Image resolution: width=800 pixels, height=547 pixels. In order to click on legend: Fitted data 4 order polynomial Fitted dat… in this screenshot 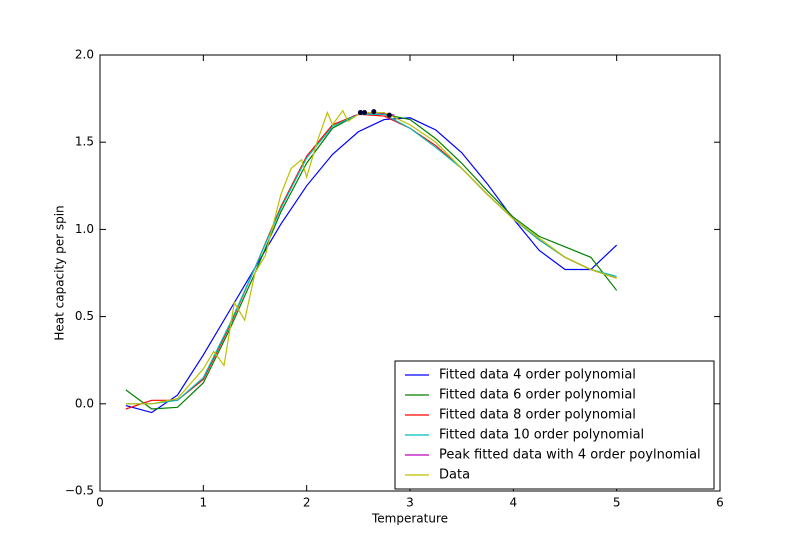, I will do `click(554, 425)`.